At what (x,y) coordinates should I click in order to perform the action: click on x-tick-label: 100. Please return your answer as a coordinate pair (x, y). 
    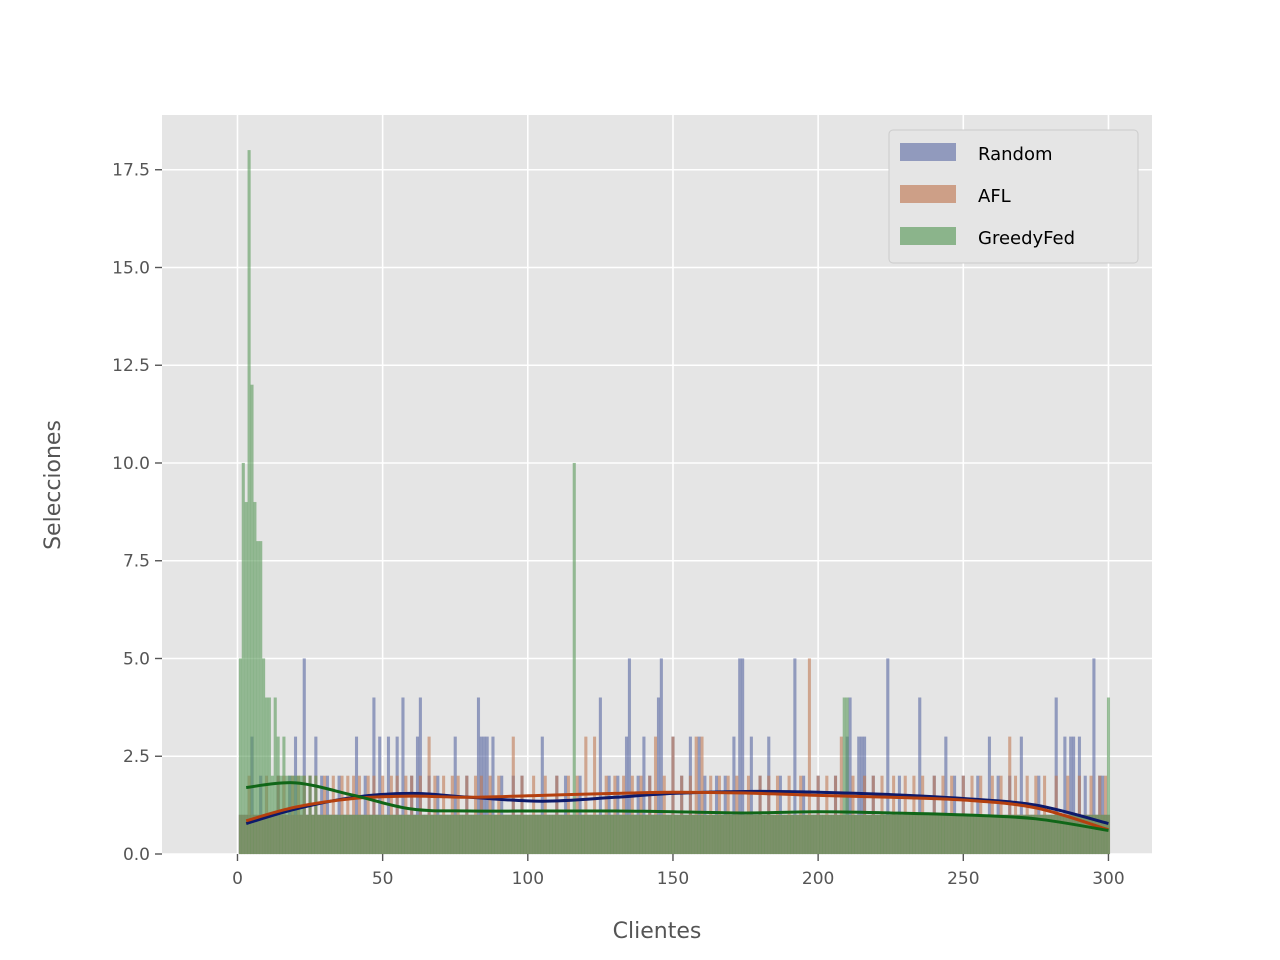
    Looking at the image, I should click on (528, 879).